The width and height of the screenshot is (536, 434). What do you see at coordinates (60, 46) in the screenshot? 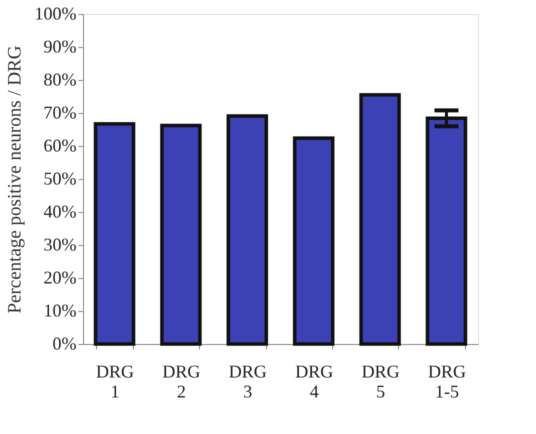
I see `y-tick-label: 90%` at bounding box center [60, 46].